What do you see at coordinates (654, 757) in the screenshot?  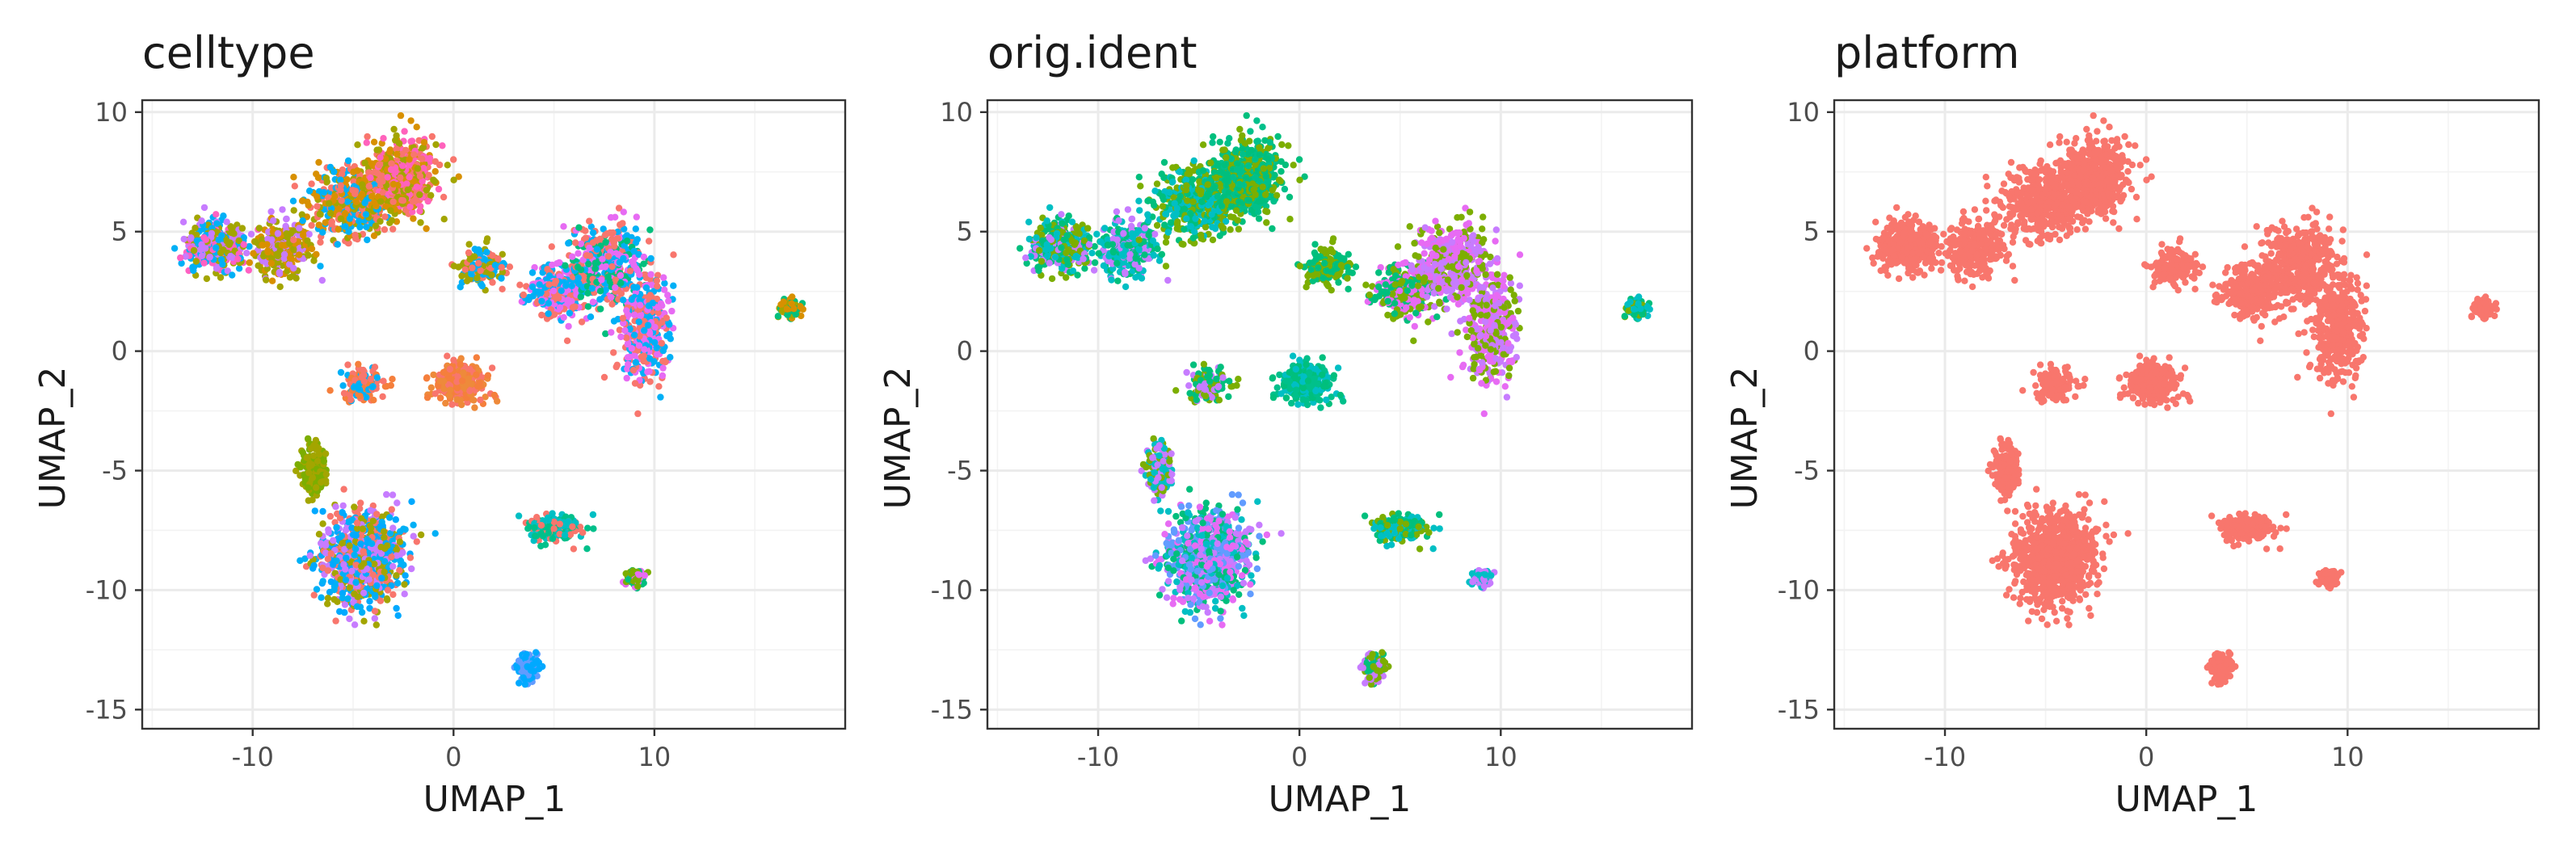 I see `x-tick-label: 10` at bounding box center [654, 757].